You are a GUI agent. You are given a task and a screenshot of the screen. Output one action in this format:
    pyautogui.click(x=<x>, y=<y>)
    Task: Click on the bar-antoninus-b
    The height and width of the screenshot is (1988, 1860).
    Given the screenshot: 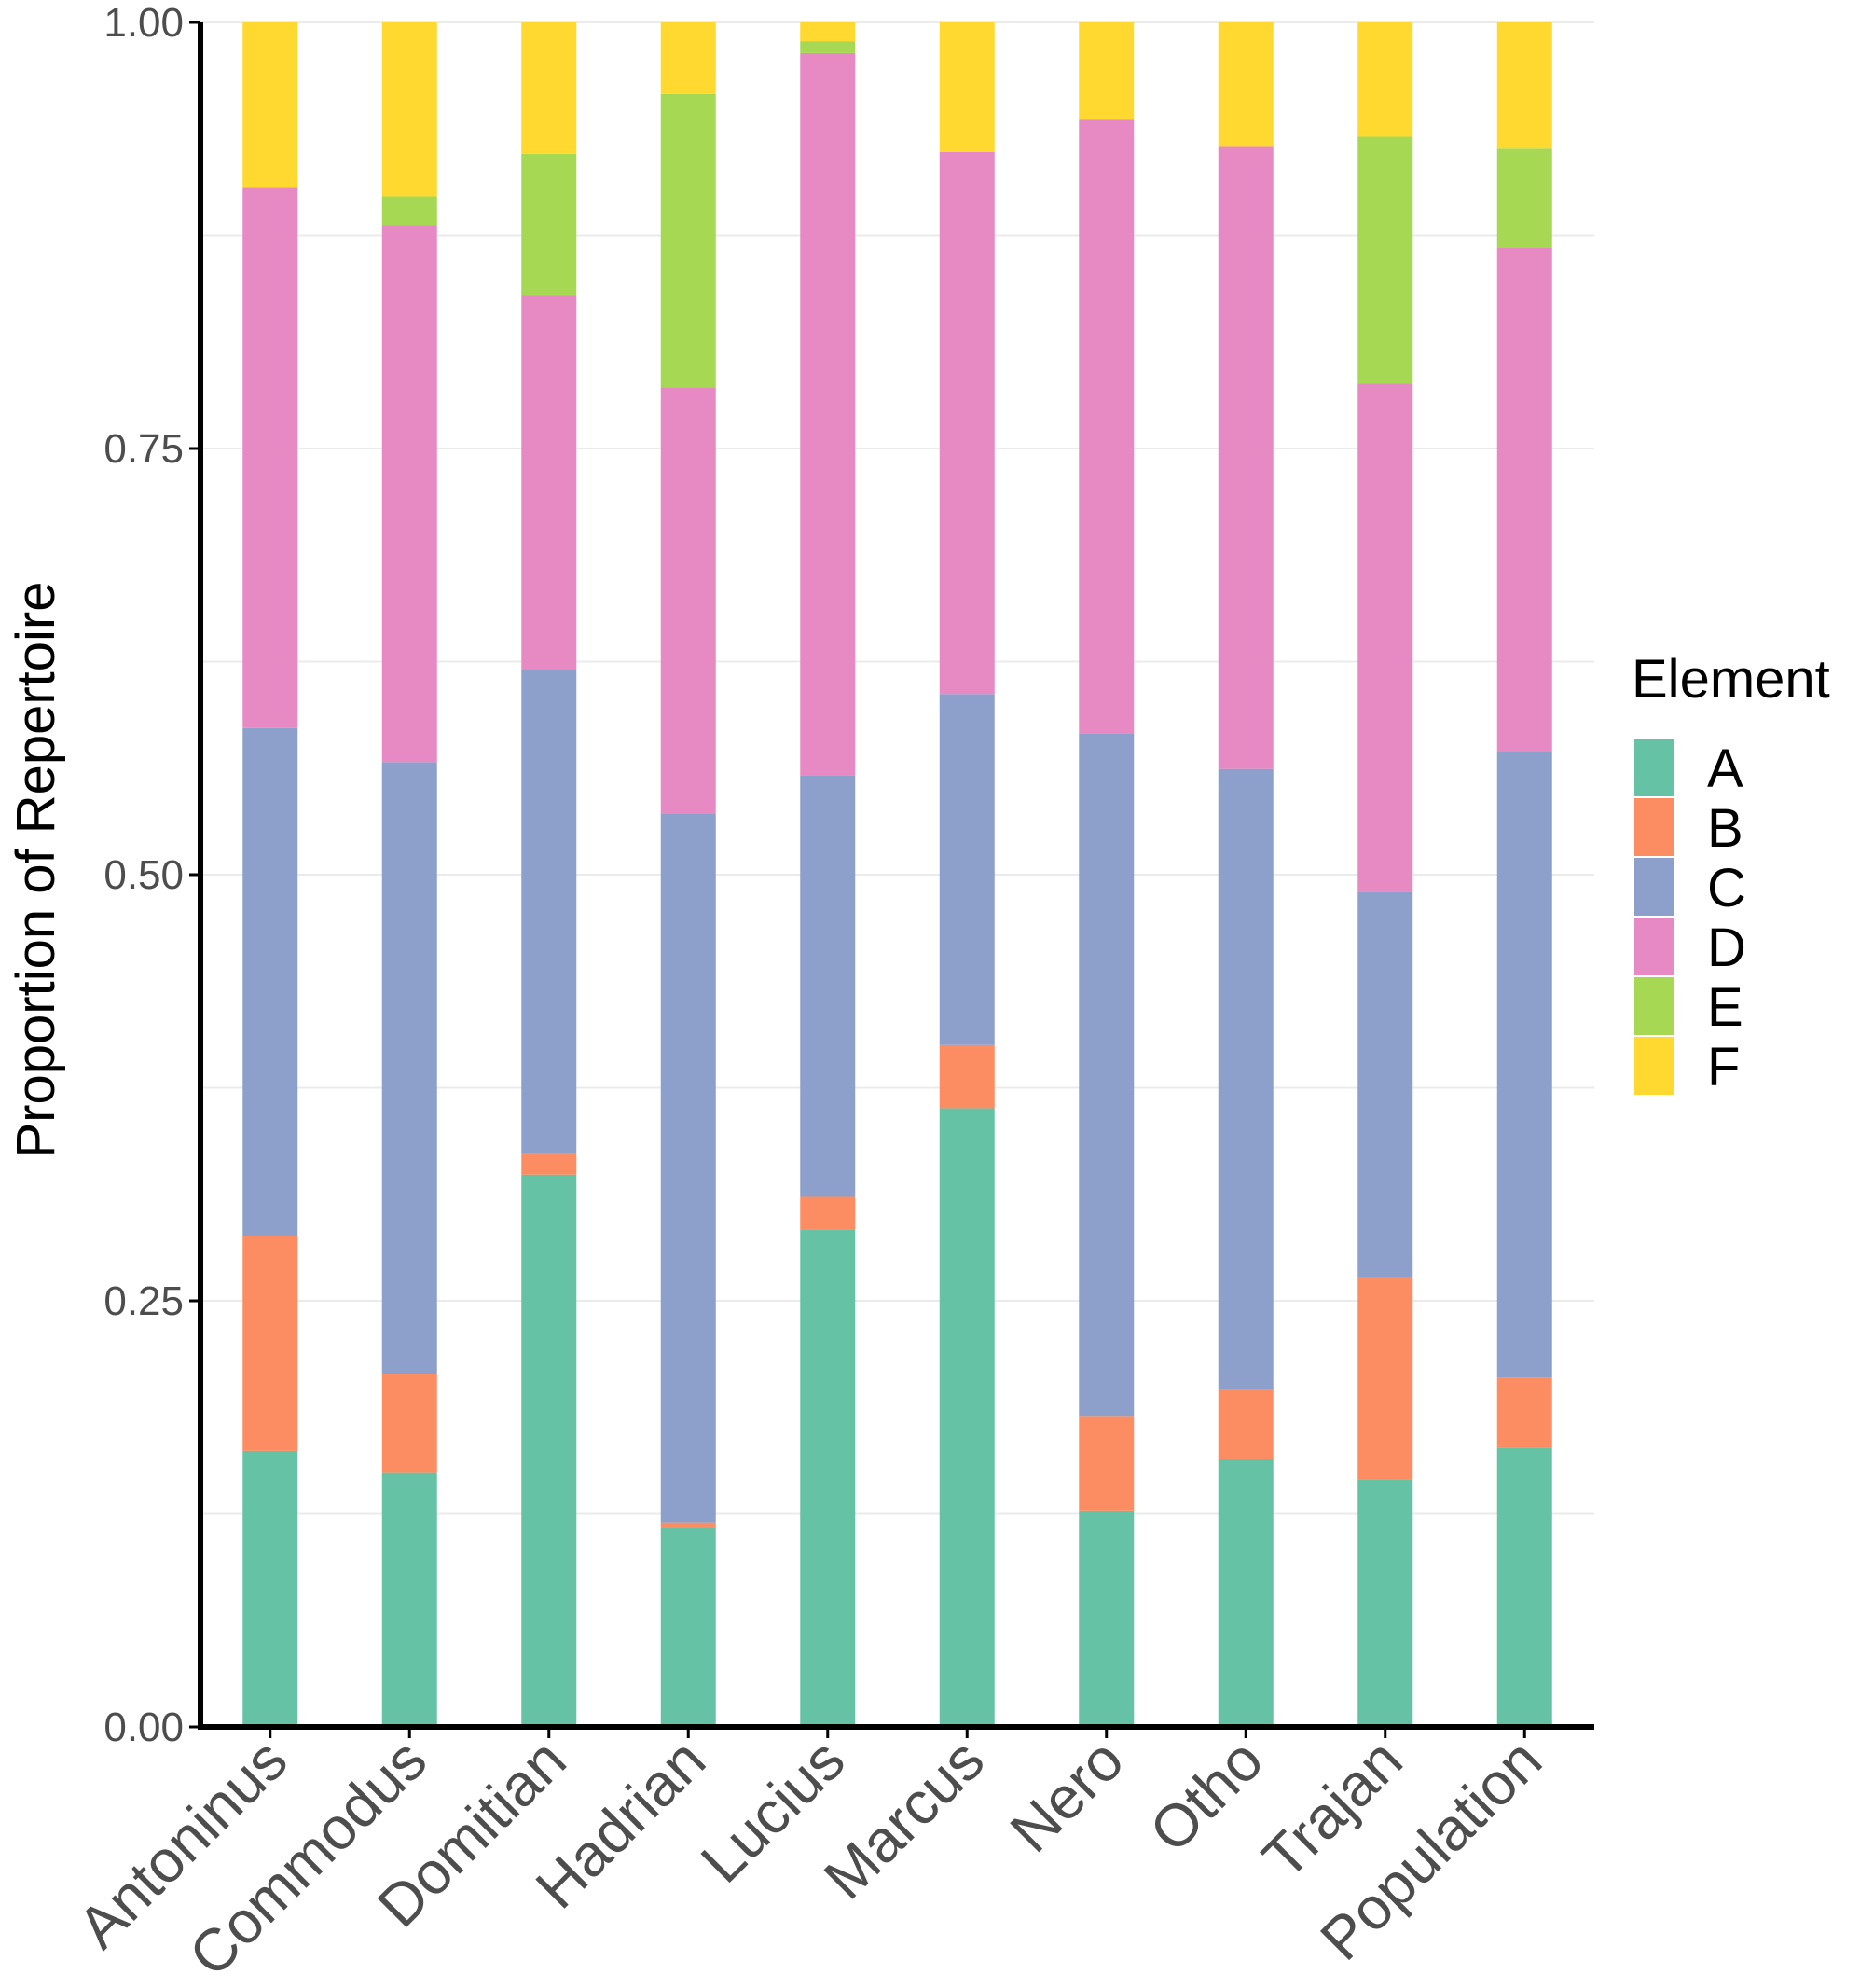 What is the action you would take?
    pyautogui.click(x=270, y=1343)
    